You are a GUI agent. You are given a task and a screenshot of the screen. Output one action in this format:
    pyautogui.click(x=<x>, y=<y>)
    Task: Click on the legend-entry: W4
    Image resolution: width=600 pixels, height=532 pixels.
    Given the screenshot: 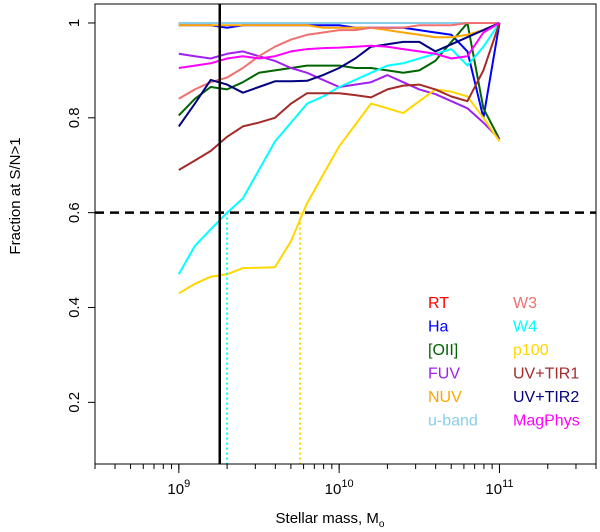 What is the action you would take?
    pyautogui.click(x=525, y=327)
    